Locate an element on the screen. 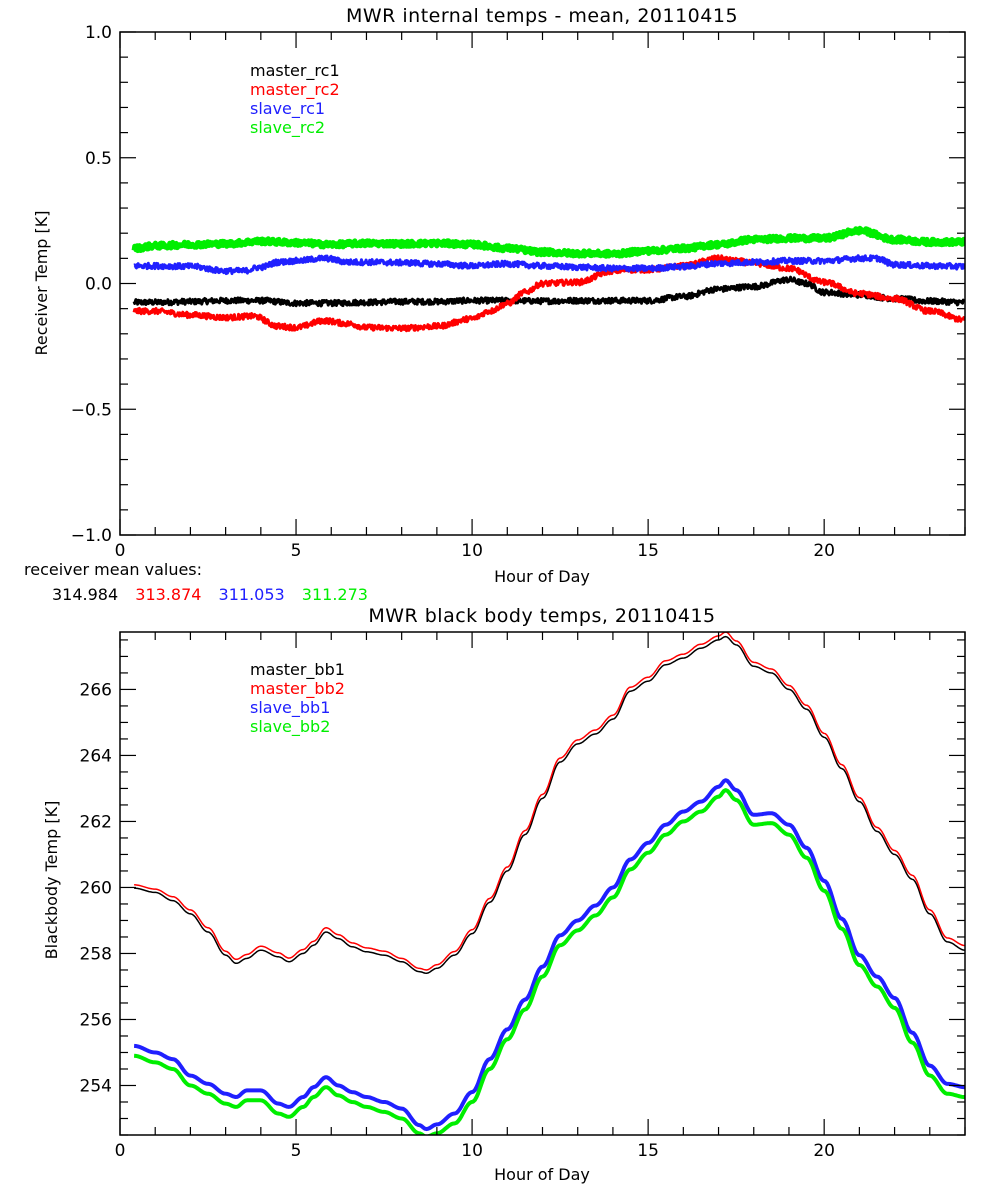 Image resolution: width=1000 pixels, height=1200 pixels. y-tick-label: 254 is located at coordinates (96, 1086).